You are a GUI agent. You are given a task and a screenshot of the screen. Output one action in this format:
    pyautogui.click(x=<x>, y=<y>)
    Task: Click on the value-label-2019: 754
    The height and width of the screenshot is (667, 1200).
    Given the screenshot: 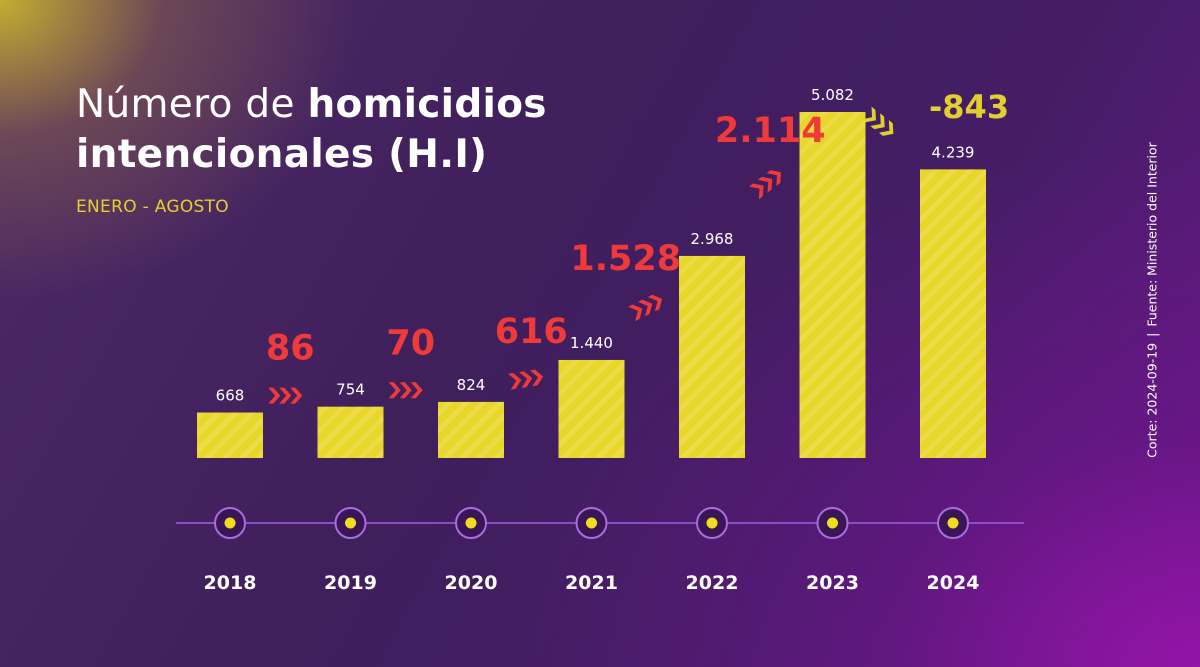 What is the action you would take?
    pyautogui.click(x=350, y=390)
    